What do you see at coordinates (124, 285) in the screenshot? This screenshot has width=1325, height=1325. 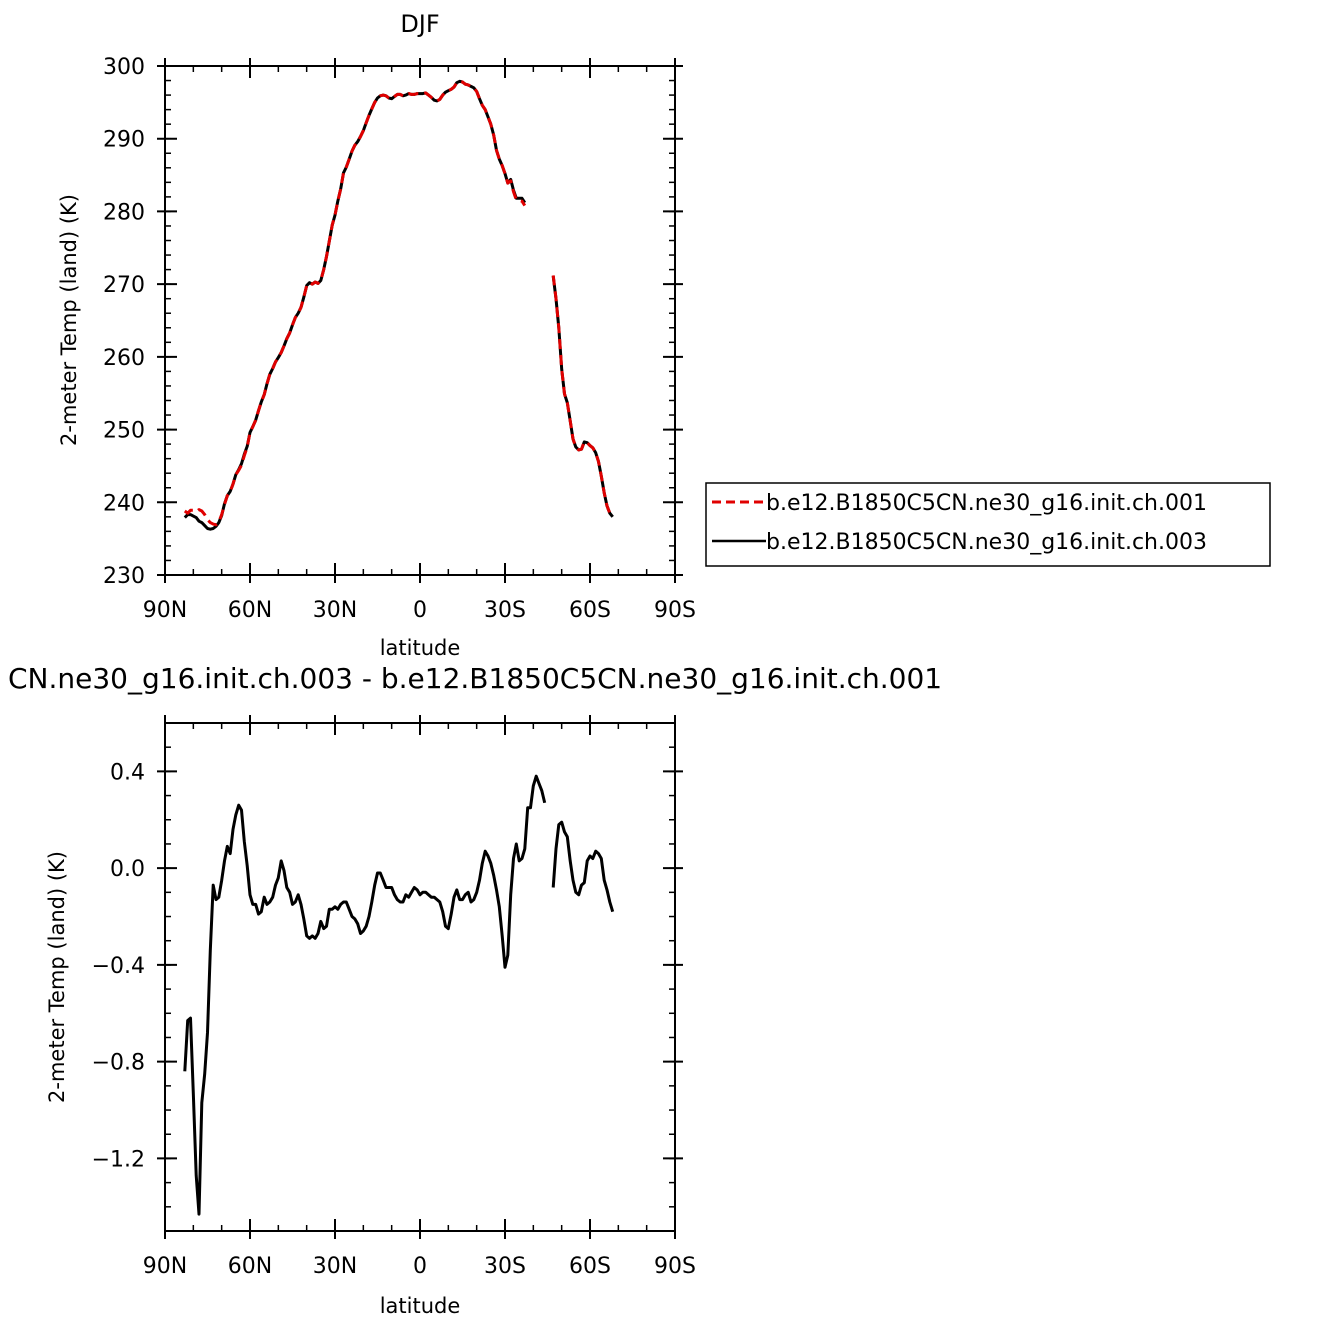 I see `top-y-tick-label: 270` at bounding box center [124, 285].